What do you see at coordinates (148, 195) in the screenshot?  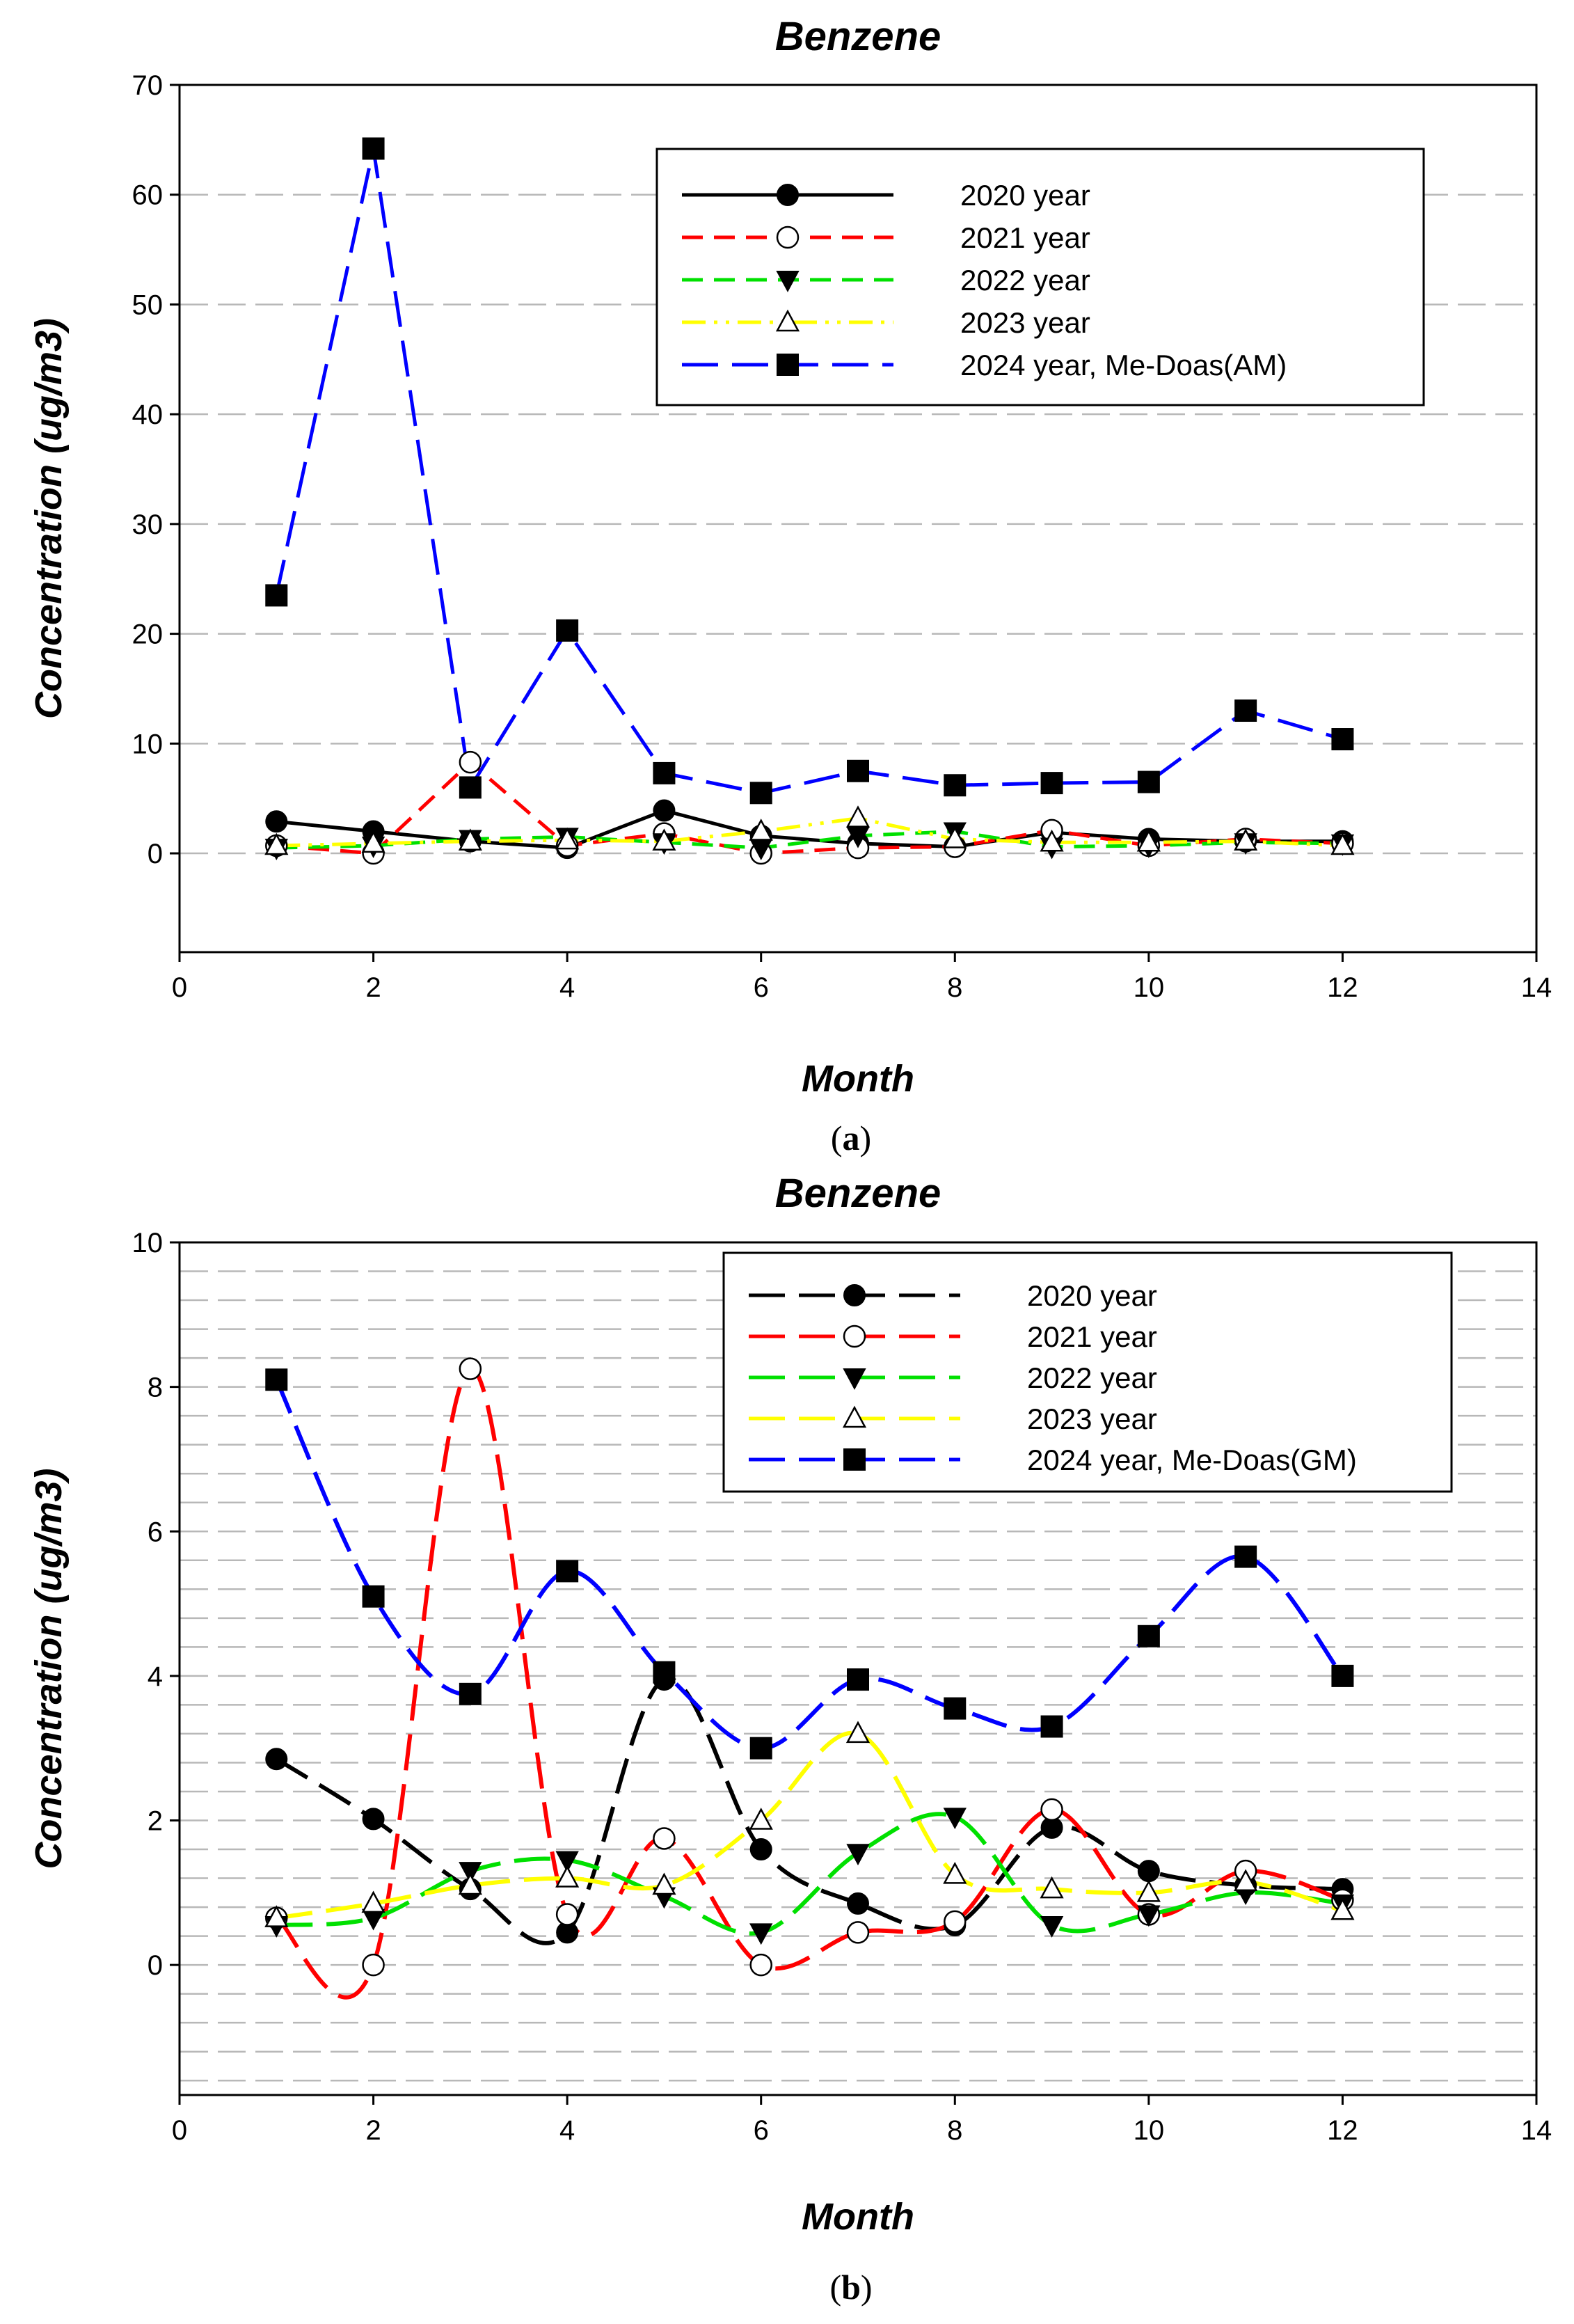 I see `y-tick-label: 60` at bounding box center [148, 195].